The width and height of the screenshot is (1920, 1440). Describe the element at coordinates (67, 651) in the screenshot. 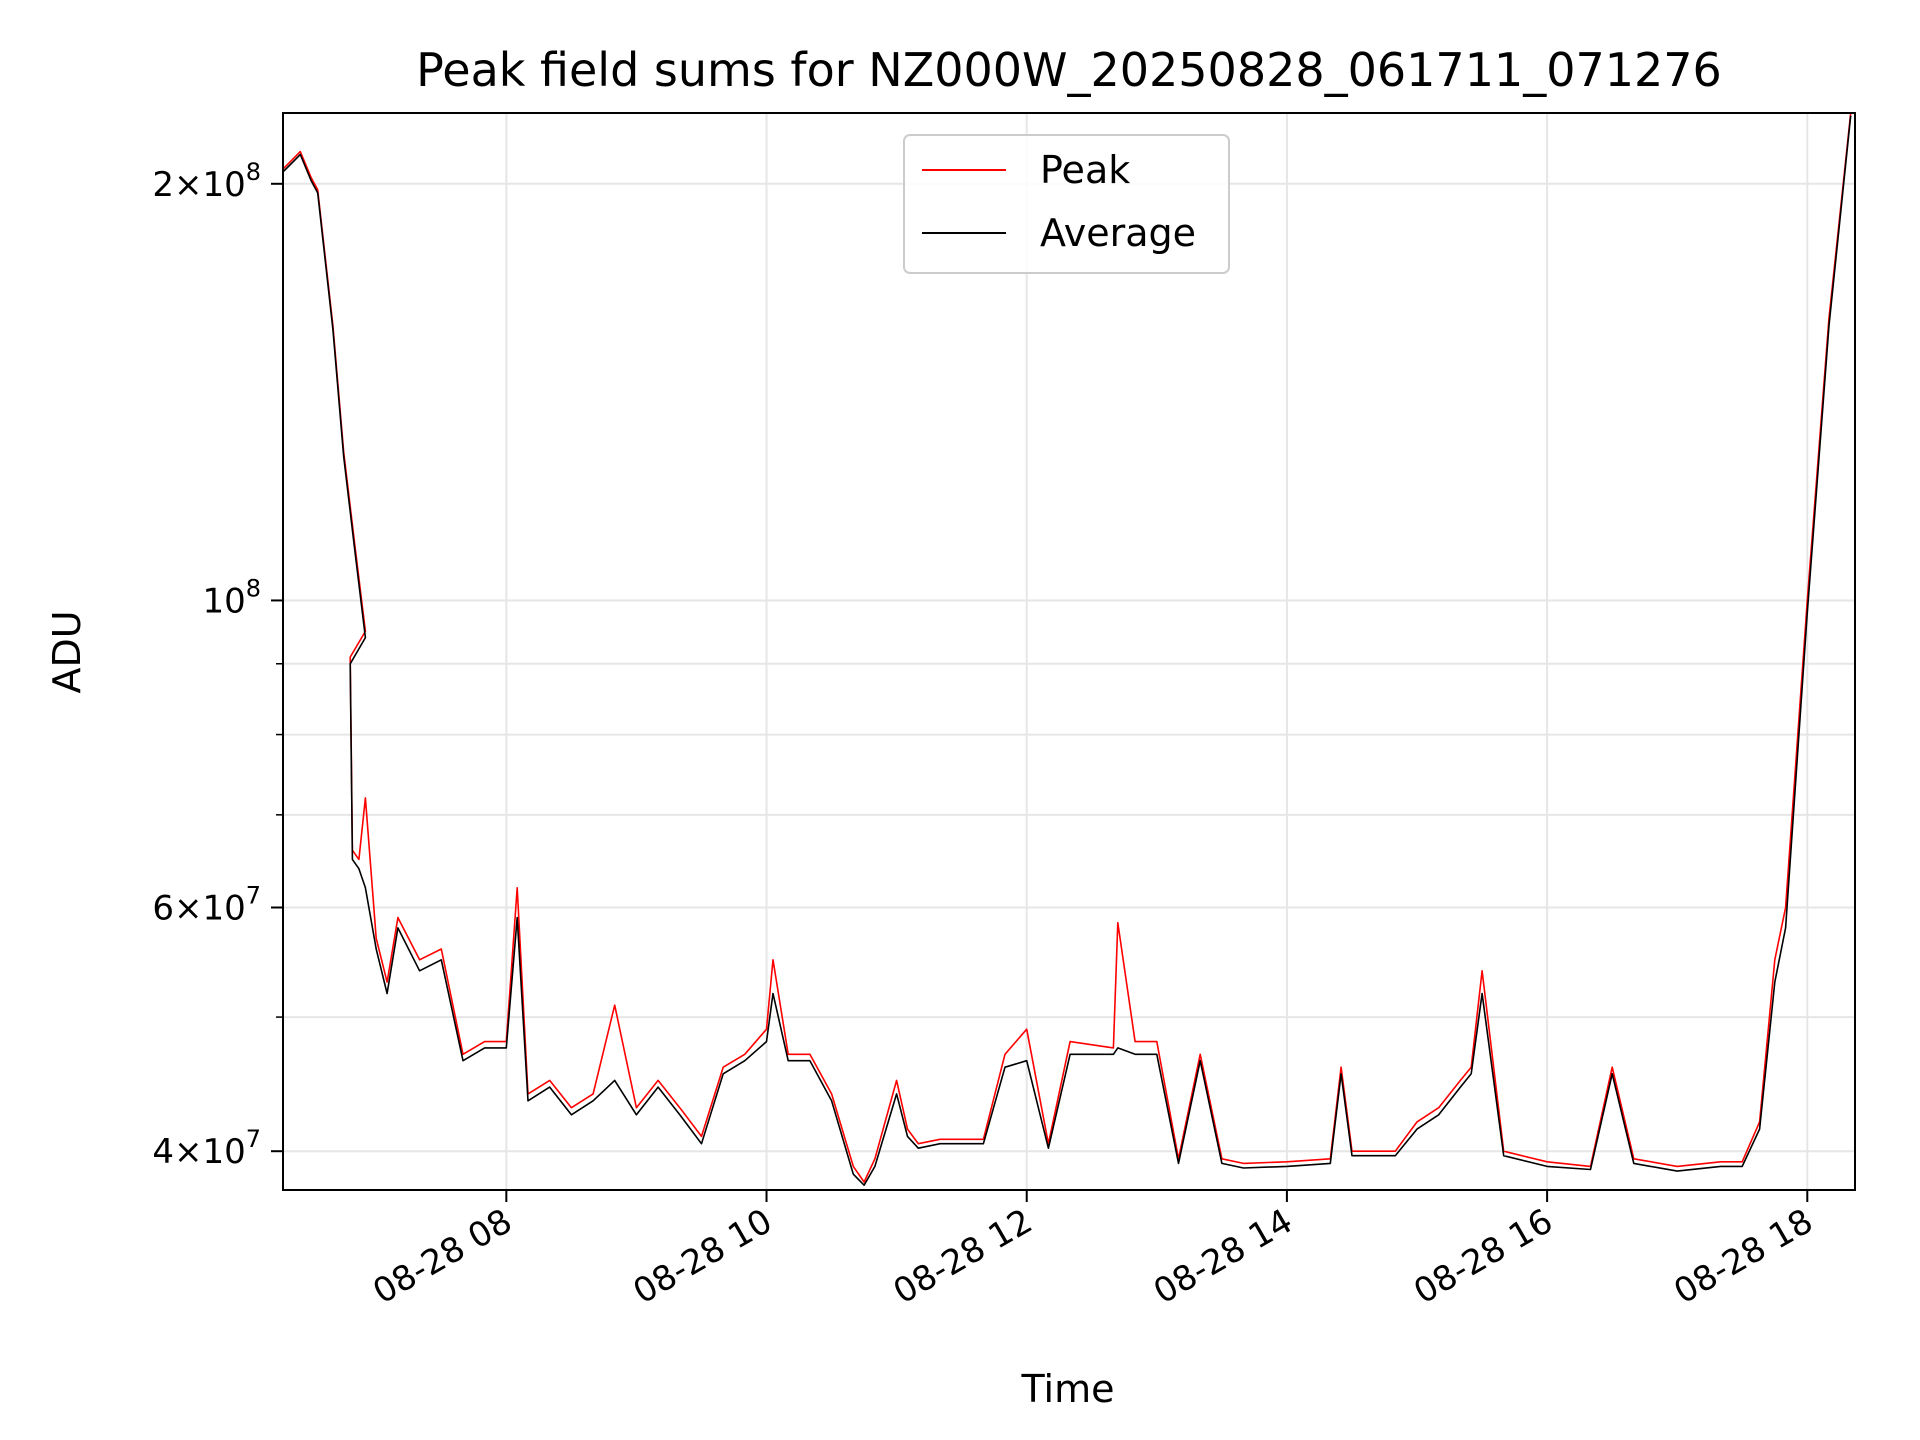

I see `y-axis-label: ADU` at that location.